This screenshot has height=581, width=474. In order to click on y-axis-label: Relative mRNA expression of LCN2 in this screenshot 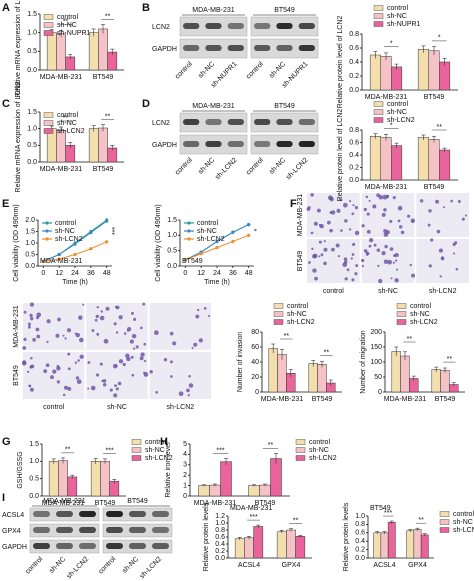, I will do `click(18, 48)`.